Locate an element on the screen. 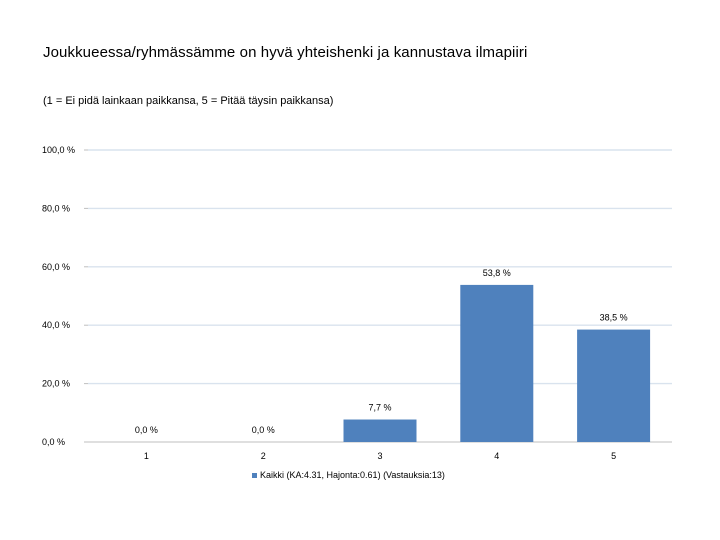 Image resolution: width=720 pixels, height=540 pixels. x-tick-label: 4 is located at coordinates (496, 456).